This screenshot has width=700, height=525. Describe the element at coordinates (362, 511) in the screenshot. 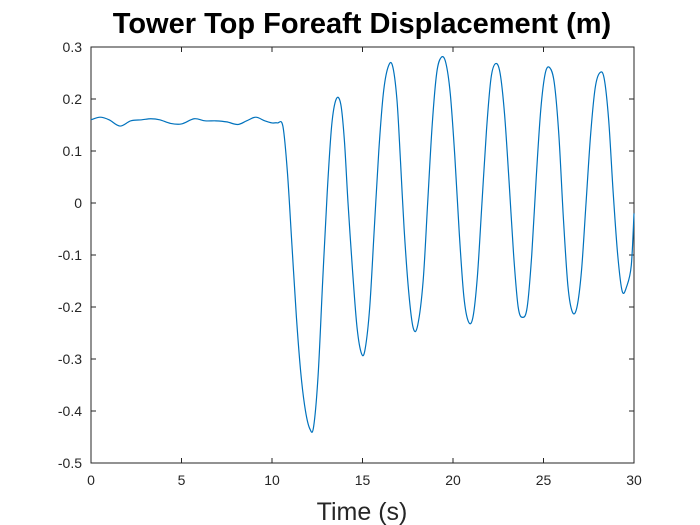

I see `x-axis-label: Time (s)` at that location.